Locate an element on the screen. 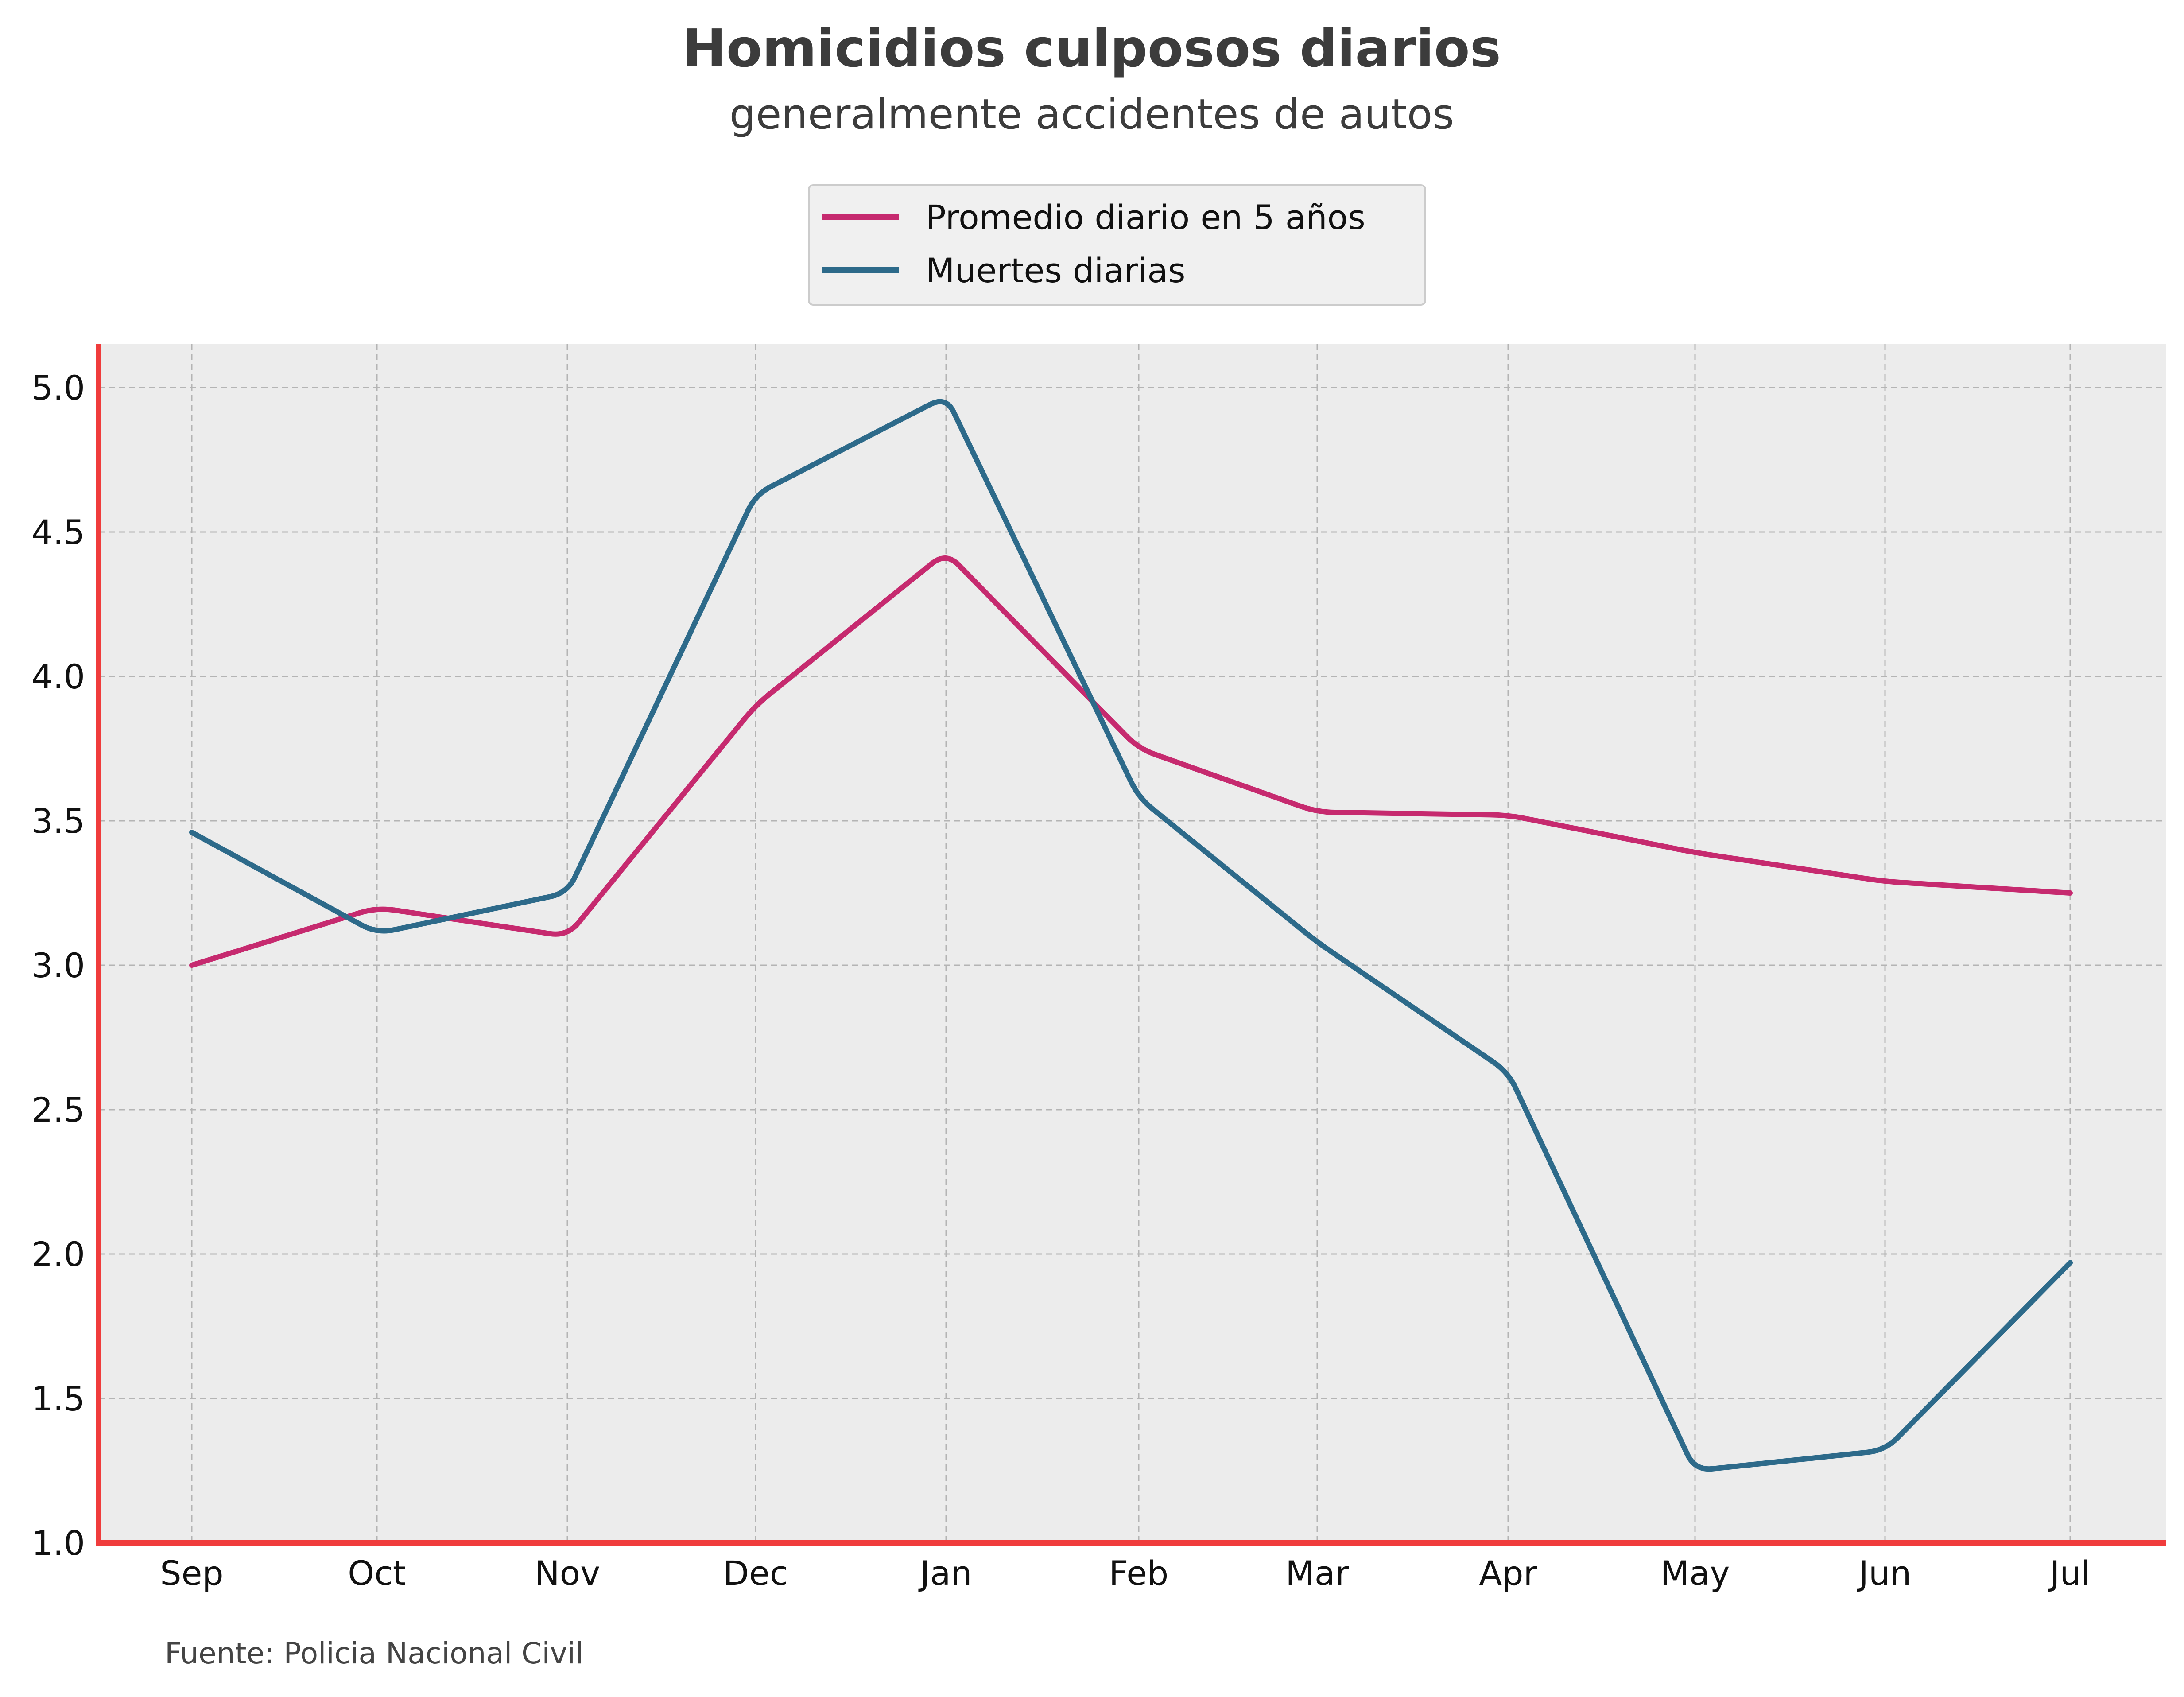  x-axis-ticks: Sep Oct Nov Dec Jan Feb Mar Apr May Jun Jul is located at coordinates (1125, 1573).